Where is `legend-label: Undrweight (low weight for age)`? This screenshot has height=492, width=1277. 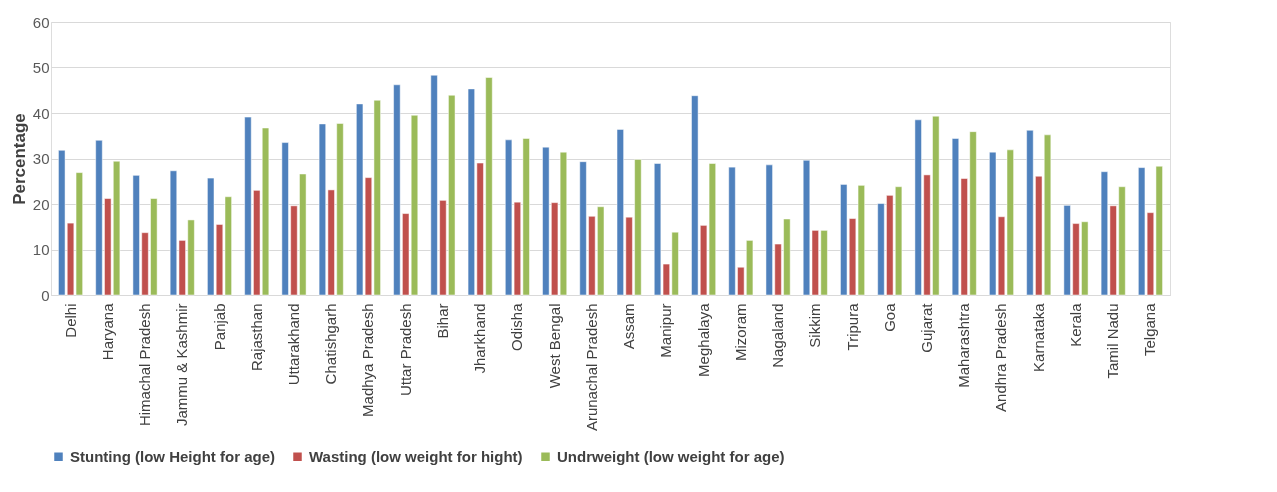 legend-label: Undrweight (low weight for age) is located at coordinates (671, 456).